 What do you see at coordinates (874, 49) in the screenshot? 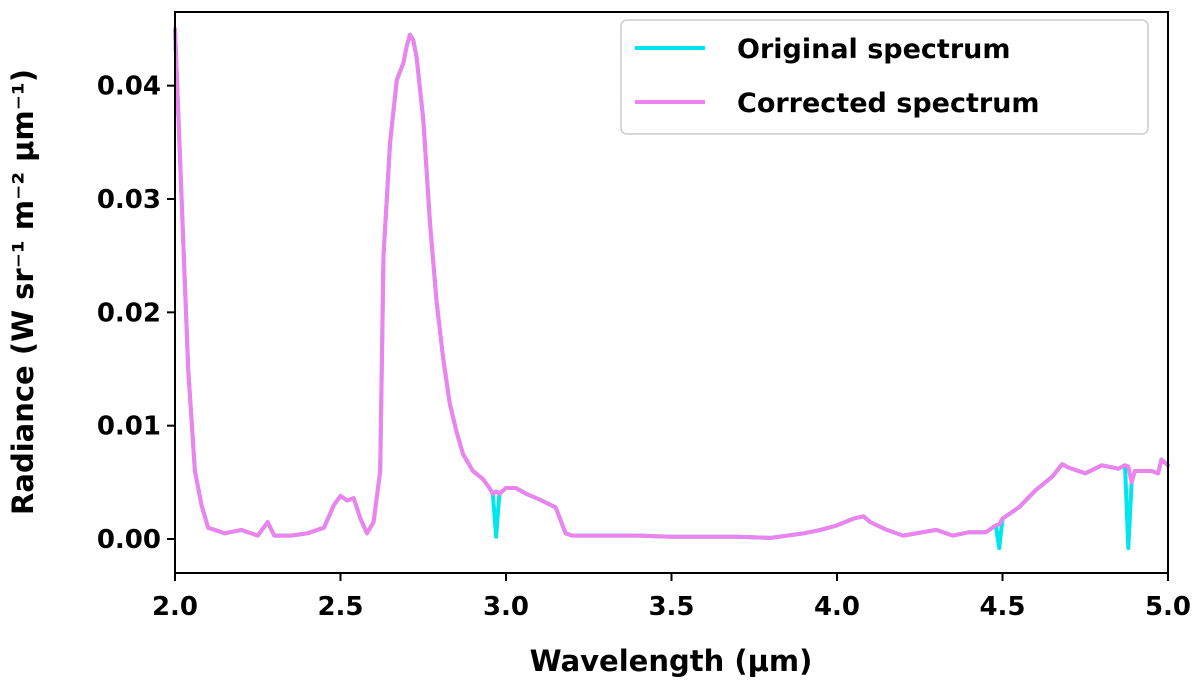
I see `legend-label-original: Original spectrum` at bounding box center [874, 49].